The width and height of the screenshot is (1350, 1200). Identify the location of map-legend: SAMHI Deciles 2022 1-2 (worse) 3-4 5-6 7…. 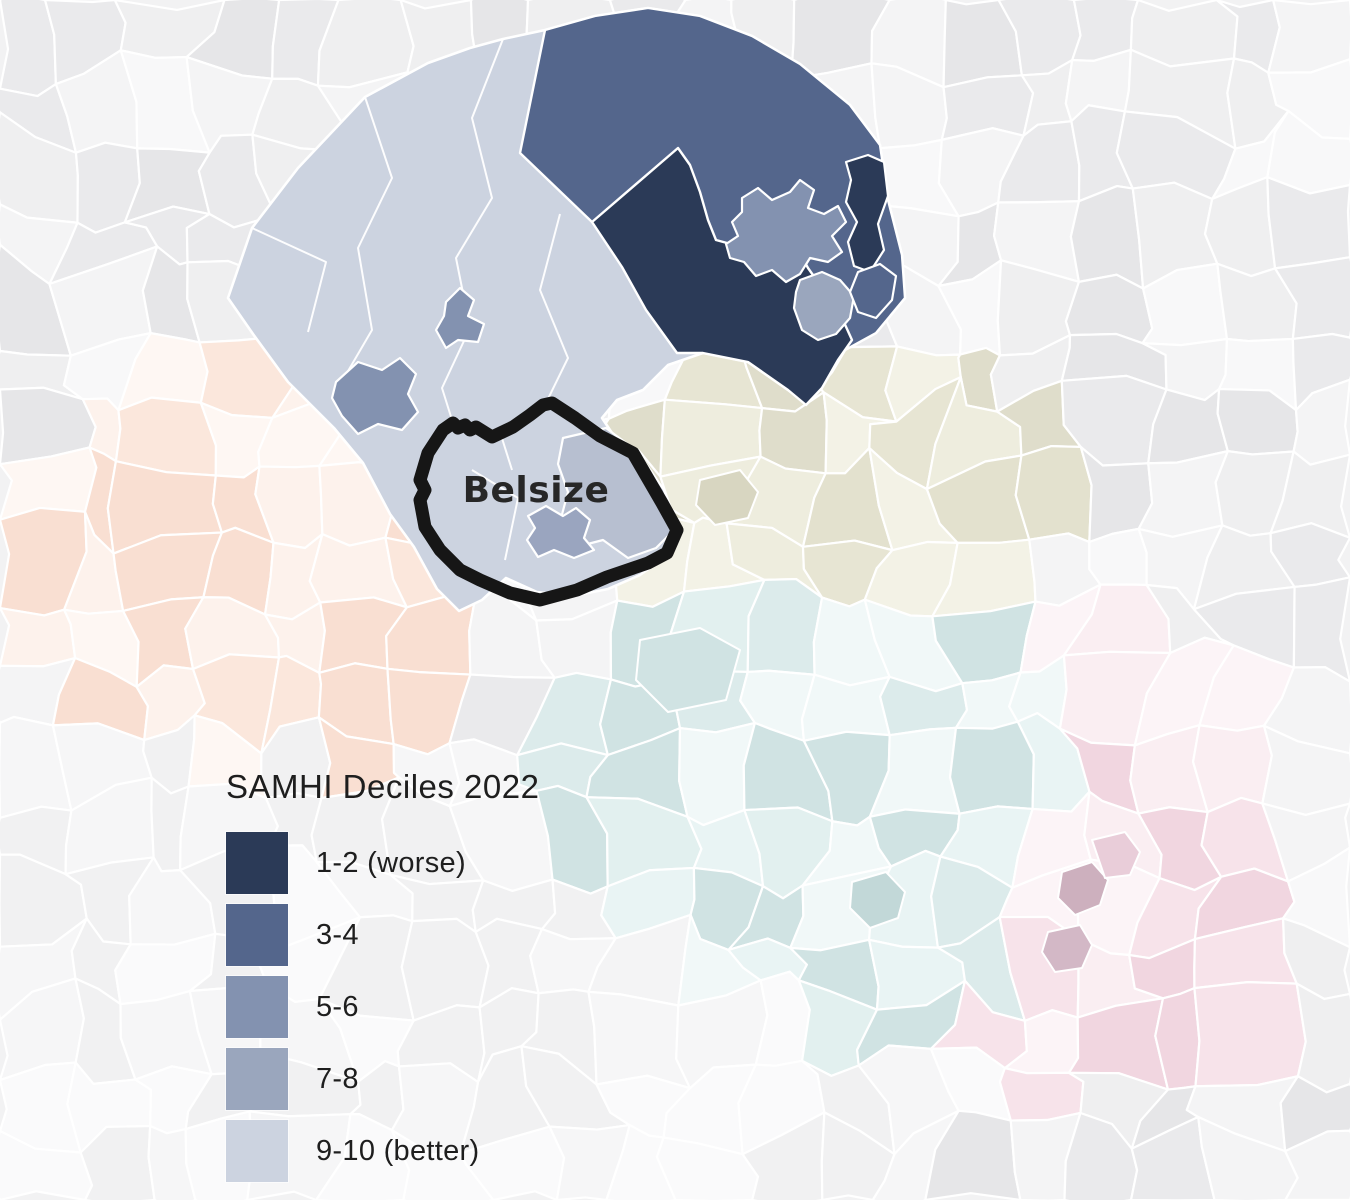
(382, 975).